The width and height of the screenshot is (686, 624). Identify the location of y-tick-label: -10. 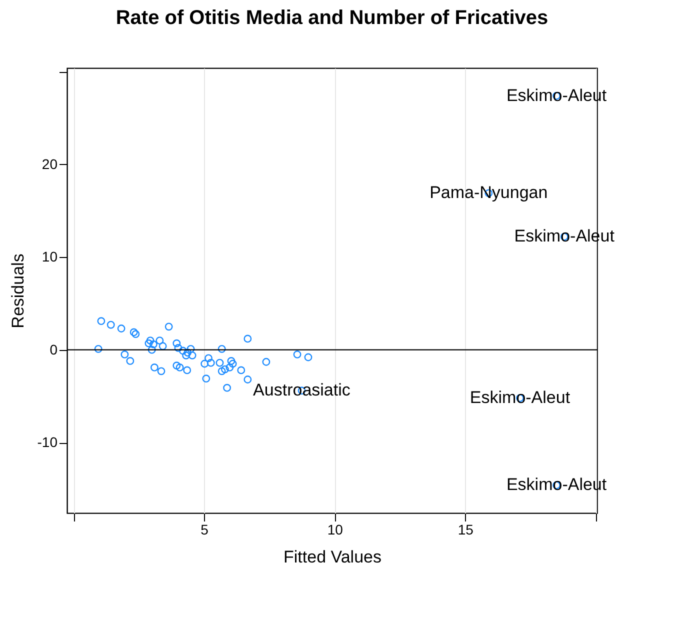
(47, 442).